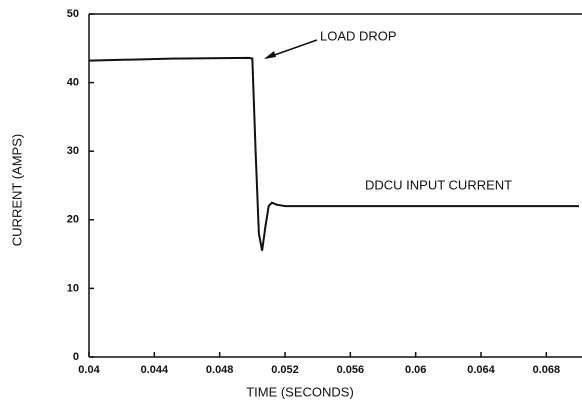 This screenshot has width=582, height=407. I want to click on arrow-head, so click(270, 55).